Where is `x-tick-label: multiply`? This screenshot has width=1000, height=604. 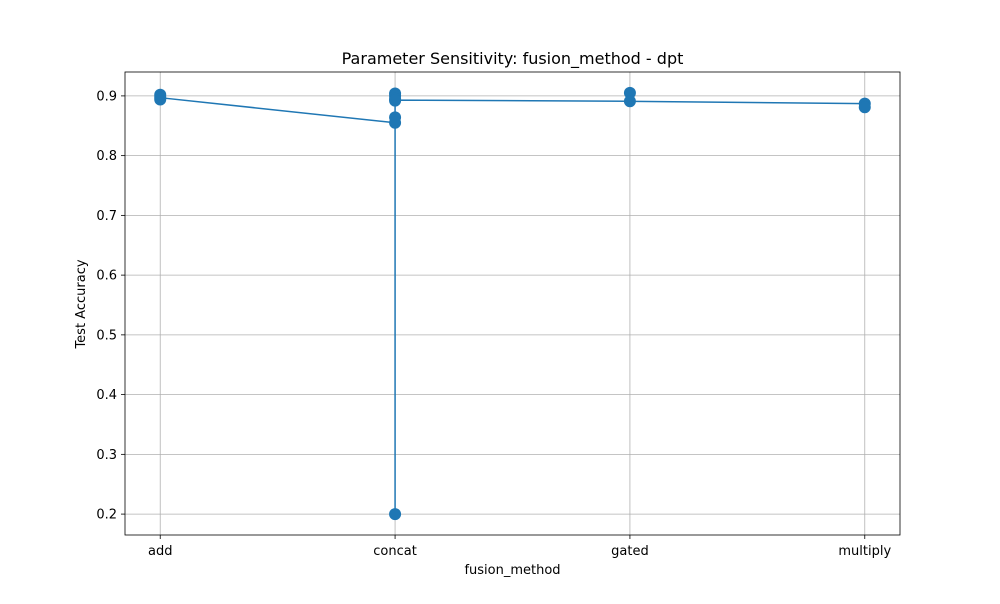 x-tick-label: multiply is located at coordinates (864, 551).